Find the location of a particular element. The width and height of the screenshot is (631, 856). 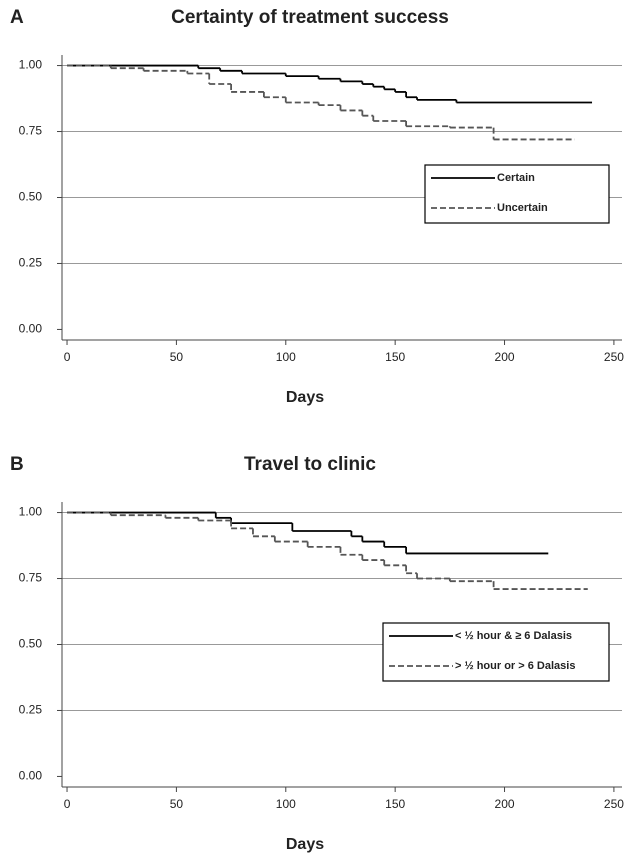

legend-label: < ½ hour & ≥ 6 Dalasis is located at coordinates (513, 636).